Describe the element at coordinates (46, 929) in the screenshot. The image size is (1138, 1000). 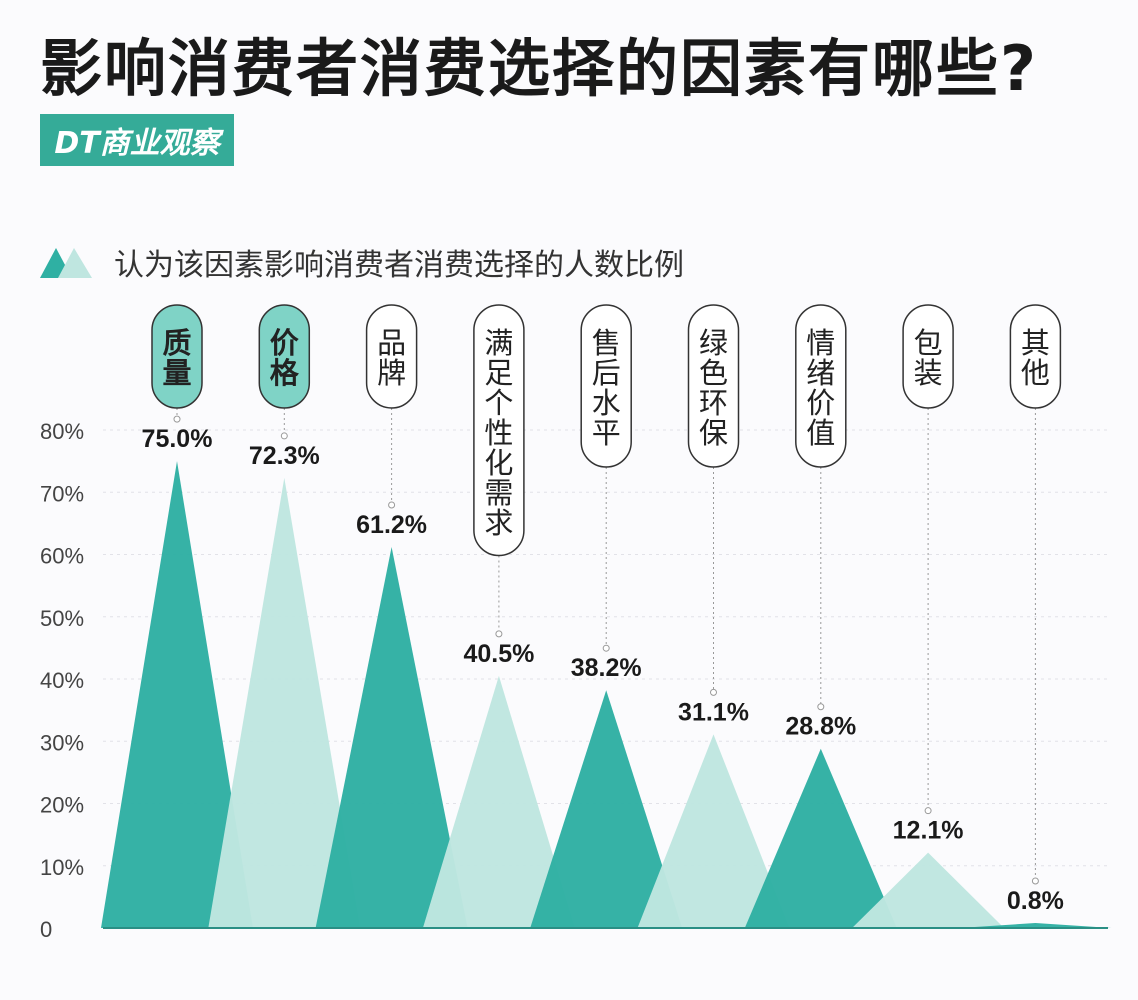
I see `y-tick-label: 0` at that location.